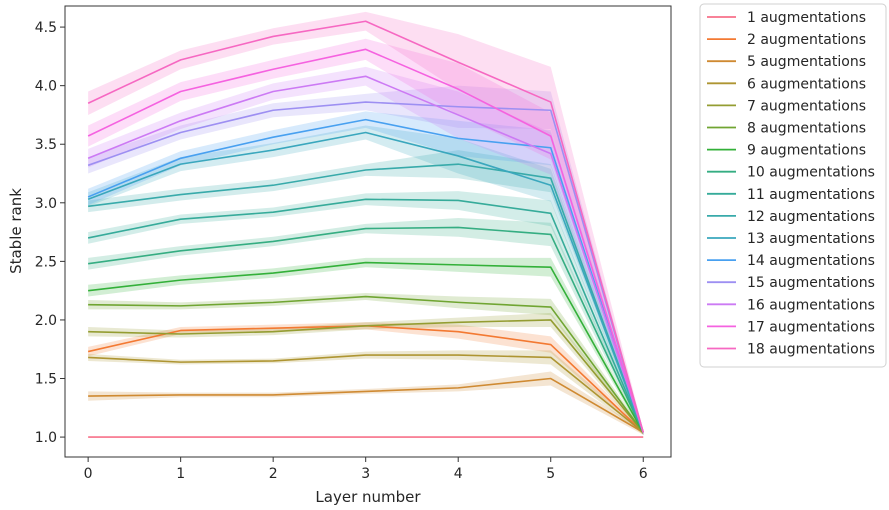 Image resolution: width=889 pixels, height=510 pixels. I want to click on y-tick-label: 1.5, so click(46, 380).